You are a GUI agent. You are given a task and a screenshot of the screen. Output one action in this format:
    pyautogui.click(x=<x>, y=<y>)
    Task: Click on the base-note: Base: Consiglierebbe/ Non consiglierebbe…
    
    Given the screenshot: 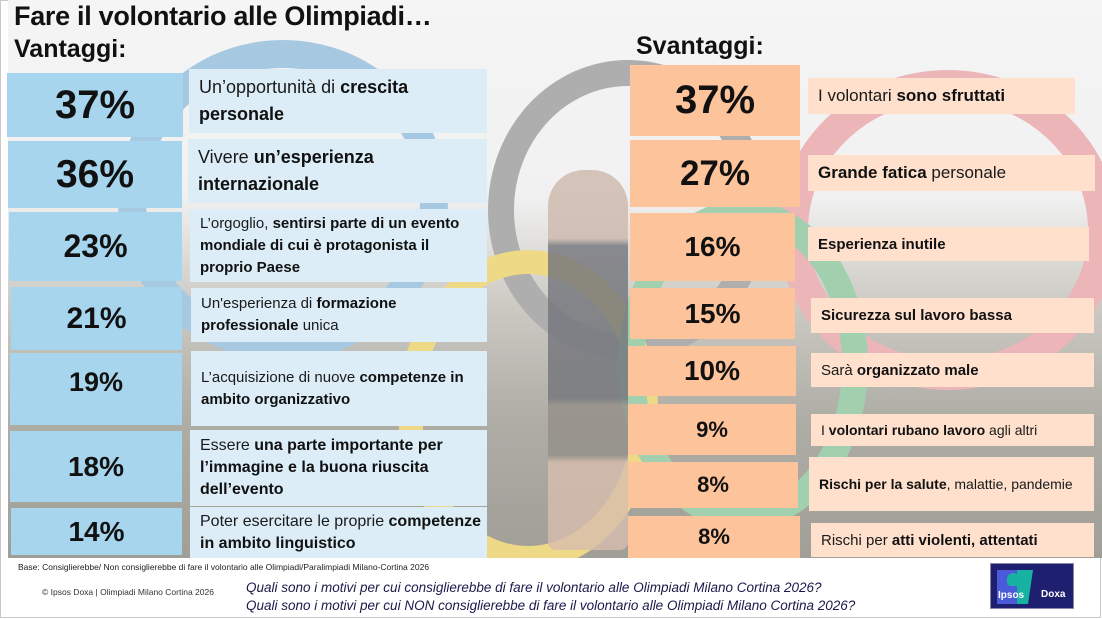 What is the action you would take?
    pyautogui.click(x=224, y=567)
    